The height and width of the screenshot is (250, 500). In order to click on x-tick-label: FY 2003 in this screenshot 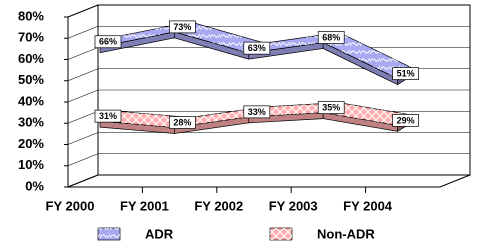, I will do `click(293, 205)`.